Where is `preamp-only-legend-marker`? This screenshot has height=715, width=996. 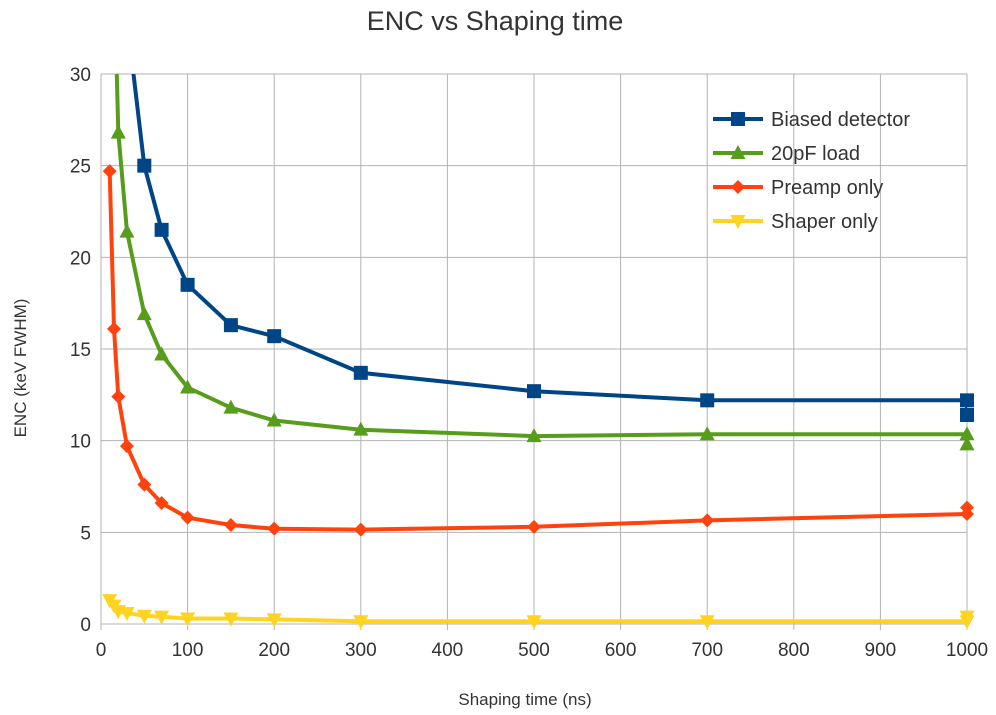 preamp-only-legend-marker is located at coordinates (738, 187).